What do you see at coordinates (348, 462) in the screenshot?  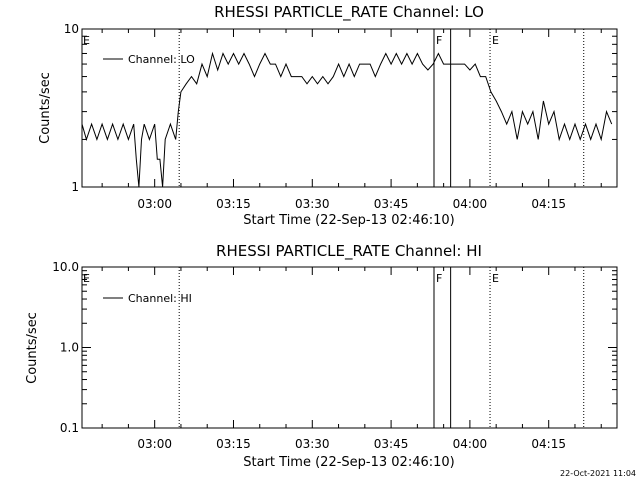 I see `x-axis-label-hi: Start Time (22-Sep-13 02:46:10)` at bounding box center [348, 462].